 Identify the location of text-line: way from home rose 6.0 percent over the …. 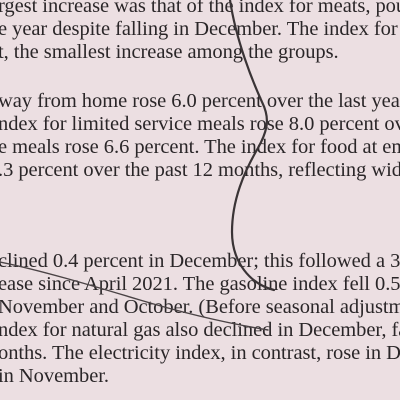
(200, 101).